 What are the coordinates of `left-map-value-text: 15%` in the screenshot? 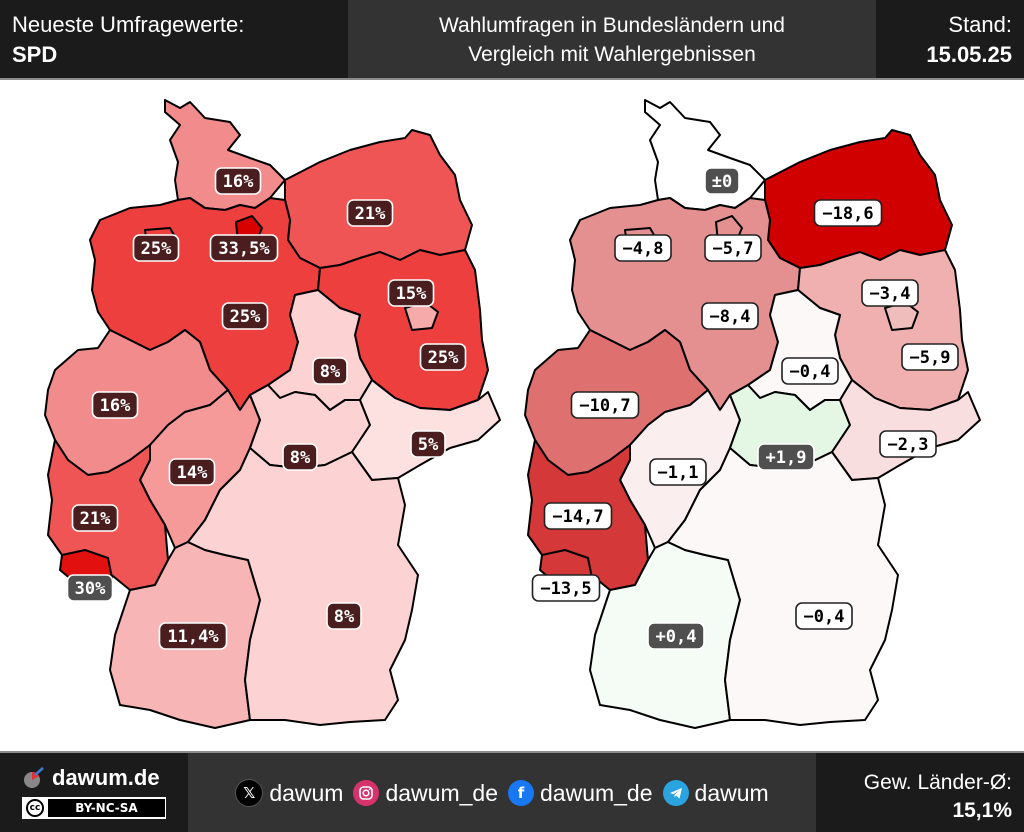 It's located at (411, 294).